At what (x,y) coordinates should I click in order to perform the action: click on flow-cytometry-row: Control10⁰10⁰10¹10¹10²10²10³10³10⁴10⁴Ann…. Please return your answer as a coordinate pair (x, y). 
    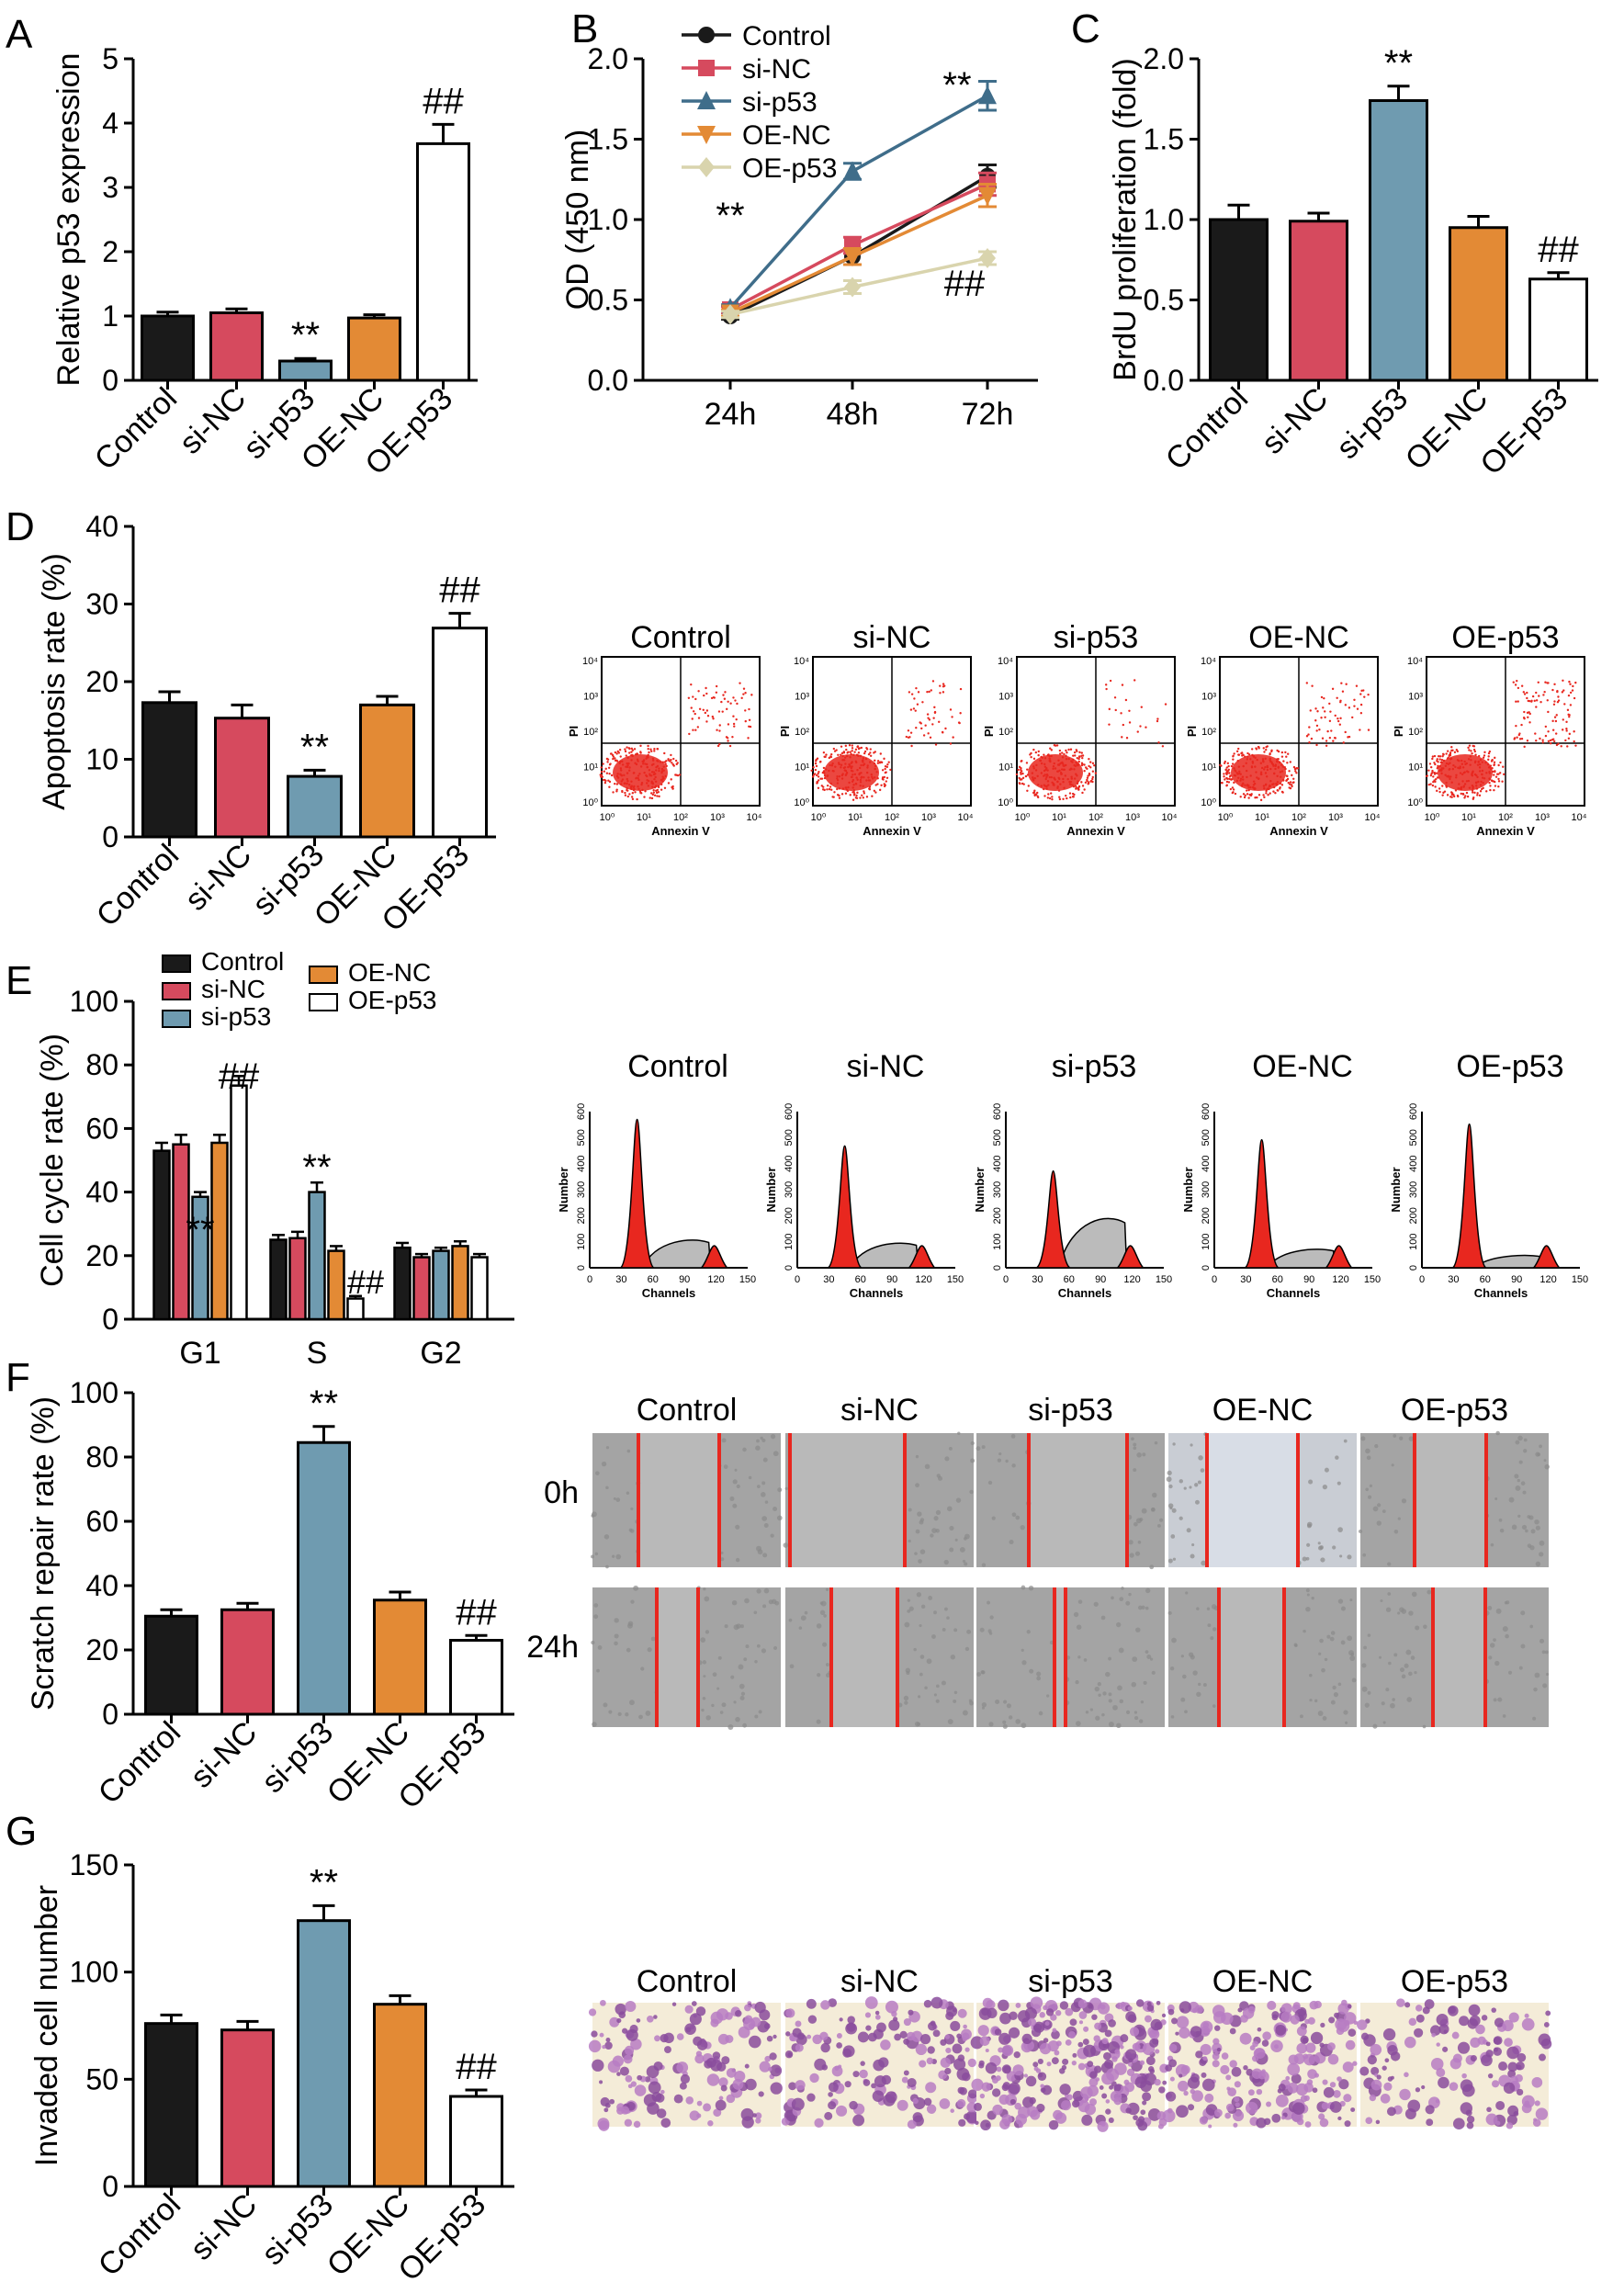
    Looking at the image, I should click on (1077, 729).